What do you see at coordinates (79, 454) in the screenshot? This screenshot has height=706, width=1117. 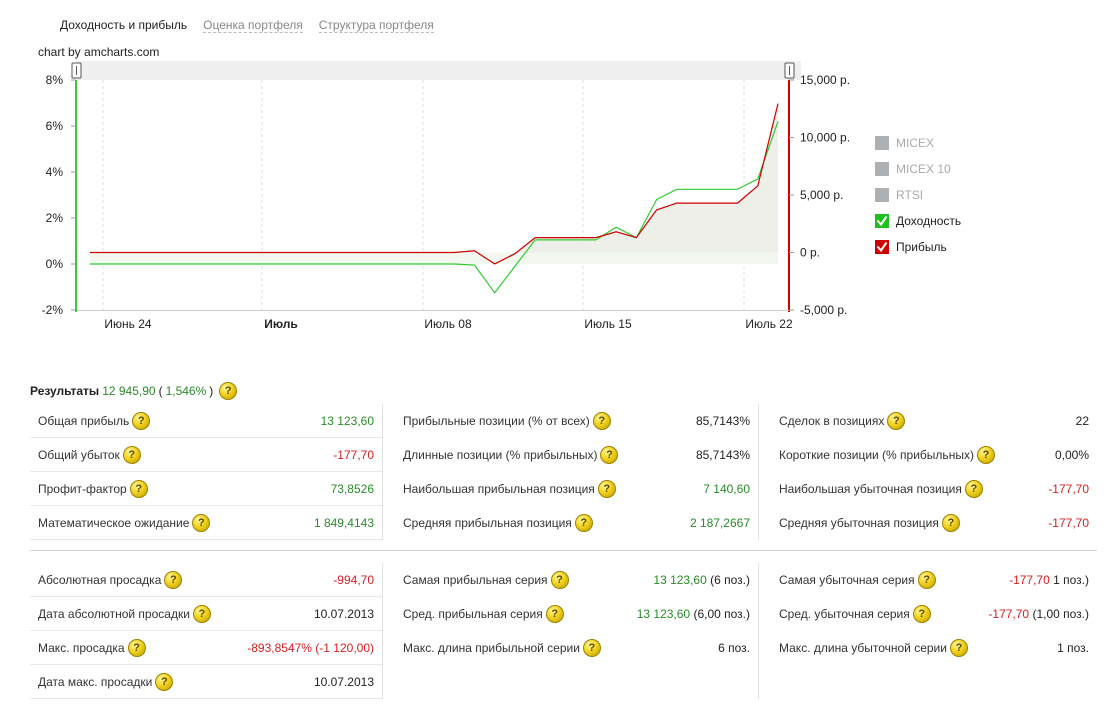 I see `stats-label-text: Общий убыток` at bounding box center [79, 454].